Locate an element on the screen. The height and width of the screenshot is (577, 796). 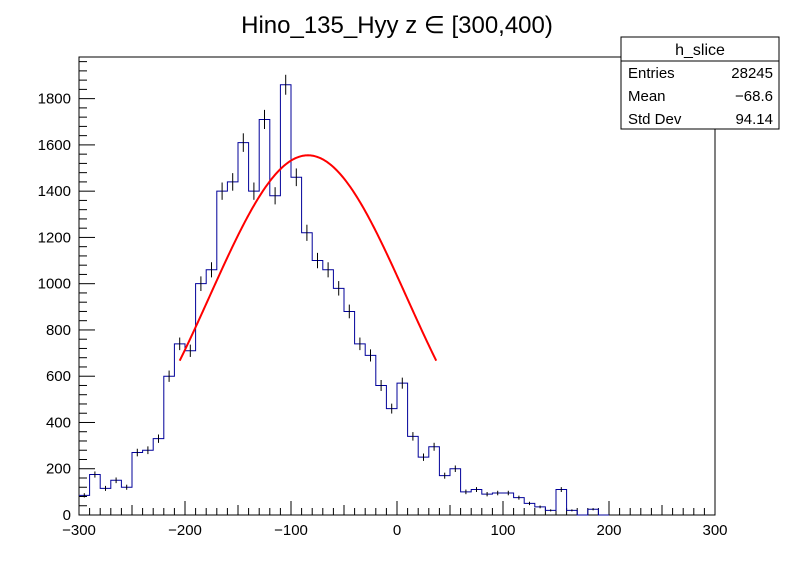
y-tick-label: 0 is located at coordinates (67, 515).